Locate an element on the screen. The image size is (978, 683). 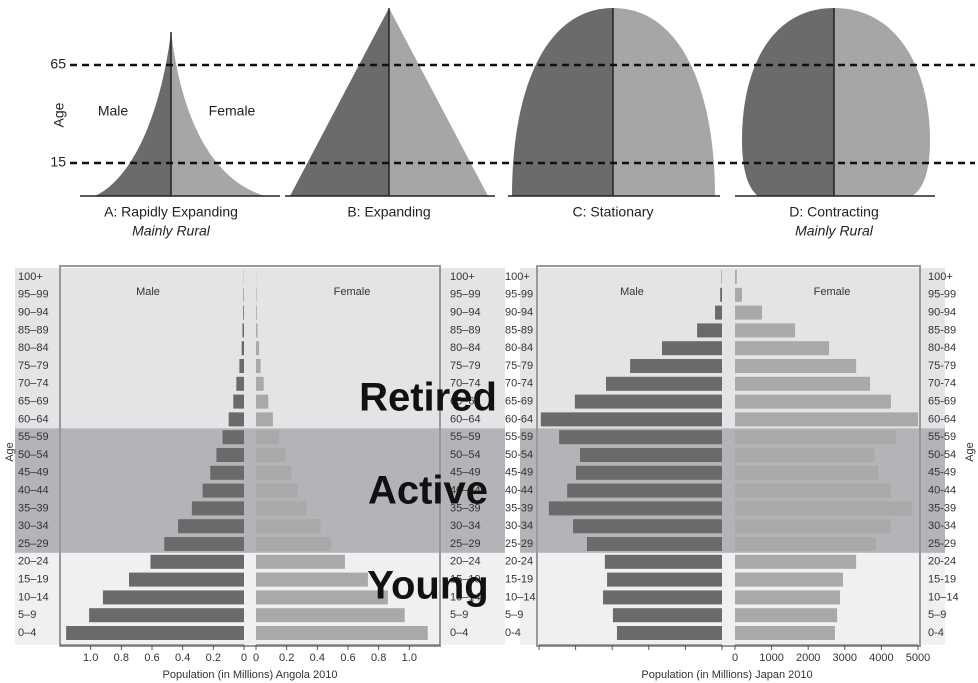
age-label: 95–99 is located at coordinates (465, 295).